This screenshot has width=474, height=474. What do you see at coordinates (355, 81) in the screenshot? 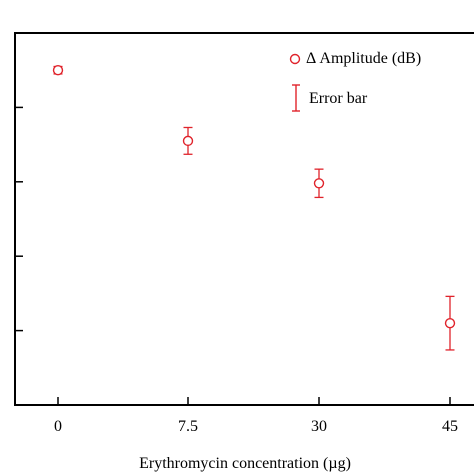
I see `legend: Δ Amplitude (dB) Error bar` at bounding box center [355, 81].